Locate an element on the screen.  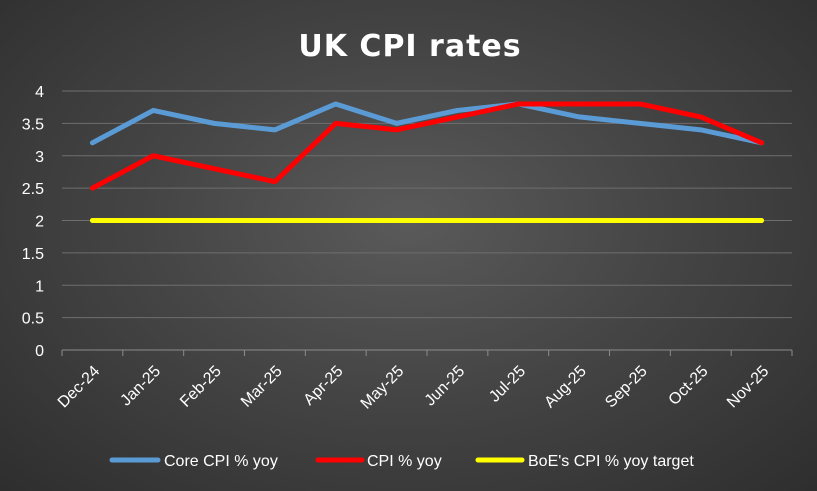
x-tick-label: Feb-25 is located at coordinates (201, 387).